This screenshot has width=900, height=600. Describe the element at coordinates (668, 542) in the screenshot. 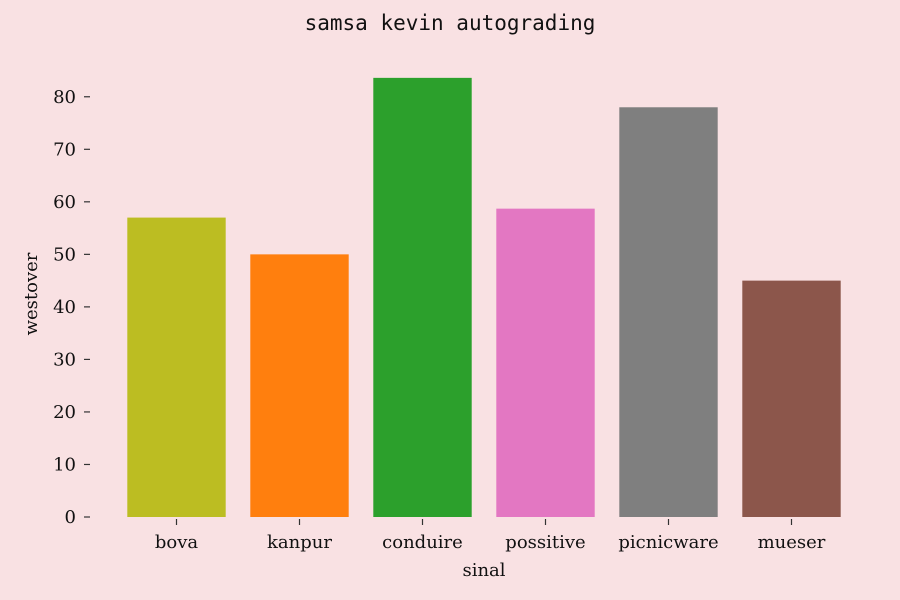

I see `x-tick-label: picnicware` at that location.